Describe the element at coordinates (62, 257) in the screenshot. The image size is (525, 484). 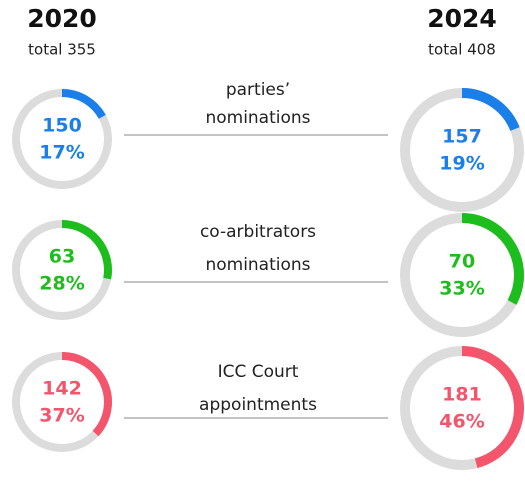
I see `count-label: 63` at that location.